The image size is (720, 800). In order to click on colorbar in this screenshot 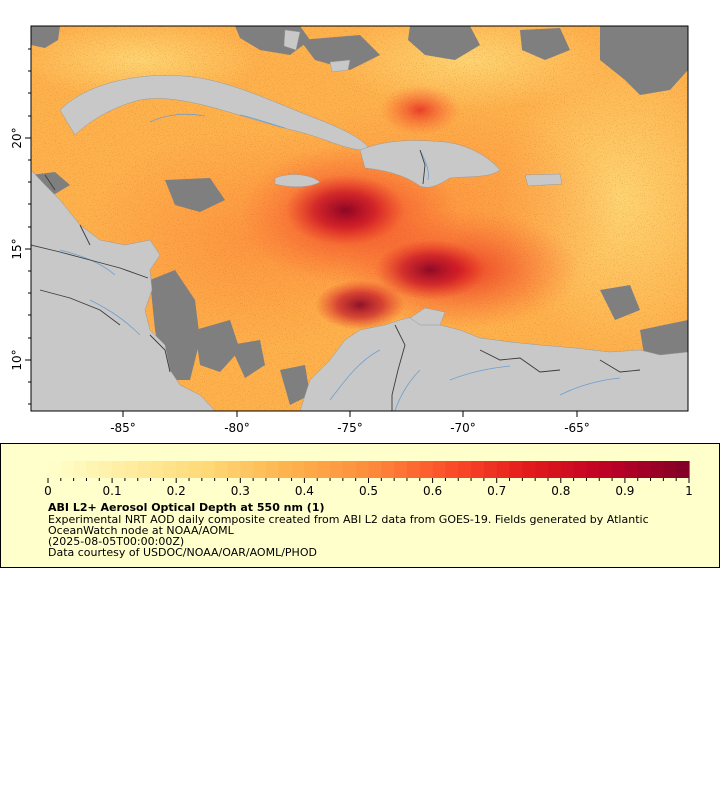, I will do `click(368, 472)`.